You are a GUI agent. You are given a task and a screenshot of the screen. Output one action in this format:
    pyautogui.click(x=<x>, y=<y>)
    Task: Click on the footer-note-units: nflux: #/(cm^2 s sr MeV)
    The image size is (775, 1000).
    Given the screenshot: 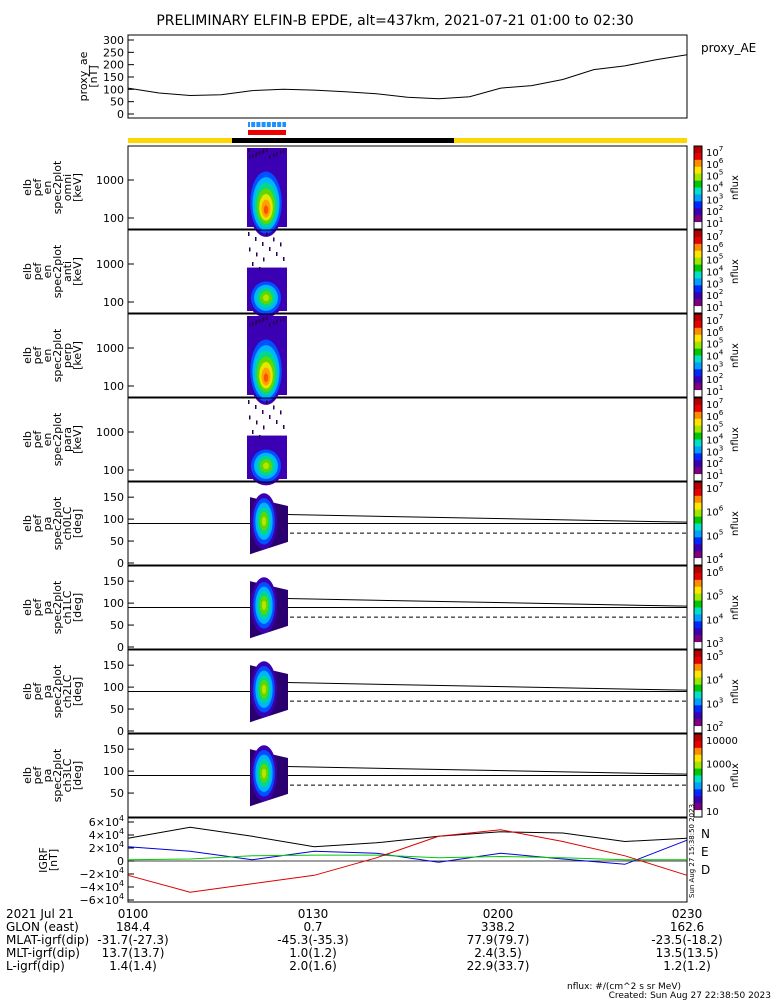 What is the action you would take?
    pyautogui.click(x=624, y=987)
    